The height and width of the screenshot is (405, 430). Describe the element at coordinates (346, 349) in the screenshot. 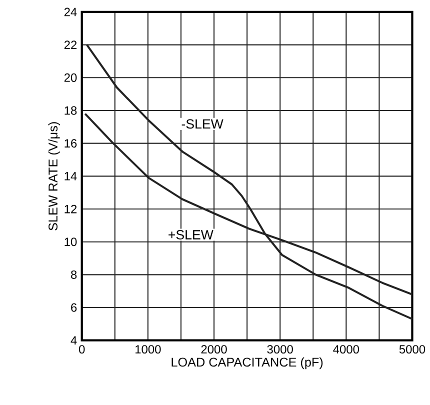

I see `x-tick-label: 4000` at that location.